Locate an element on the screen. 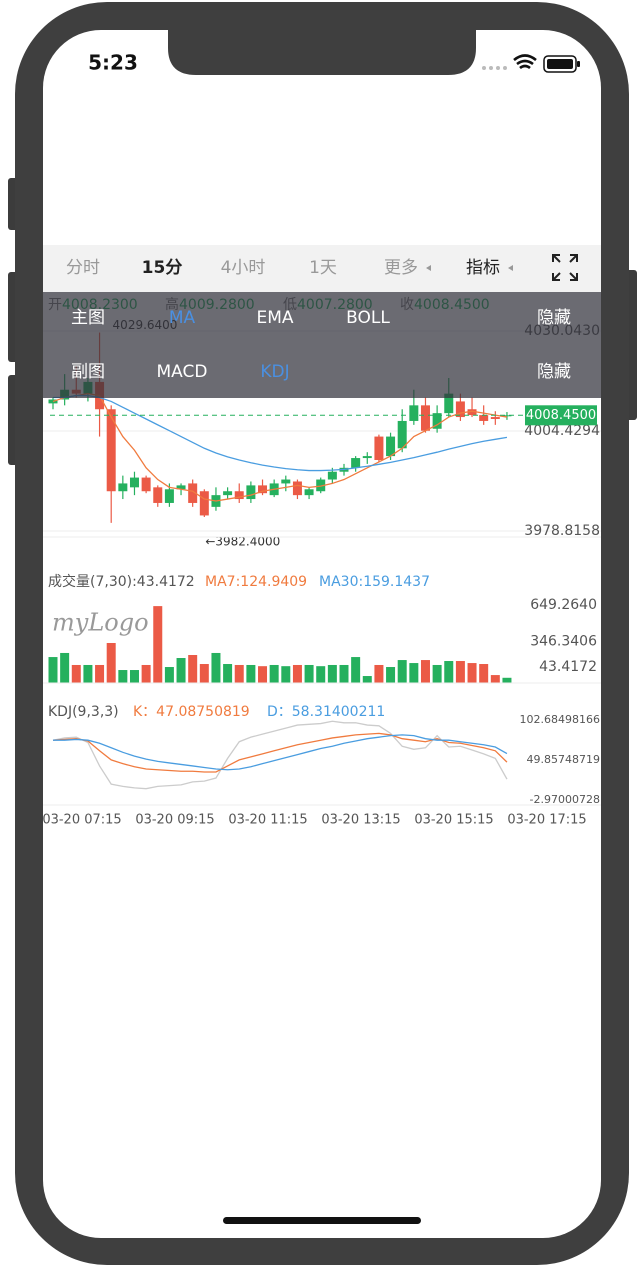 The image size is (644, 1268). price-tick-label: 4004.4294 is located at coordinates (562, 431).